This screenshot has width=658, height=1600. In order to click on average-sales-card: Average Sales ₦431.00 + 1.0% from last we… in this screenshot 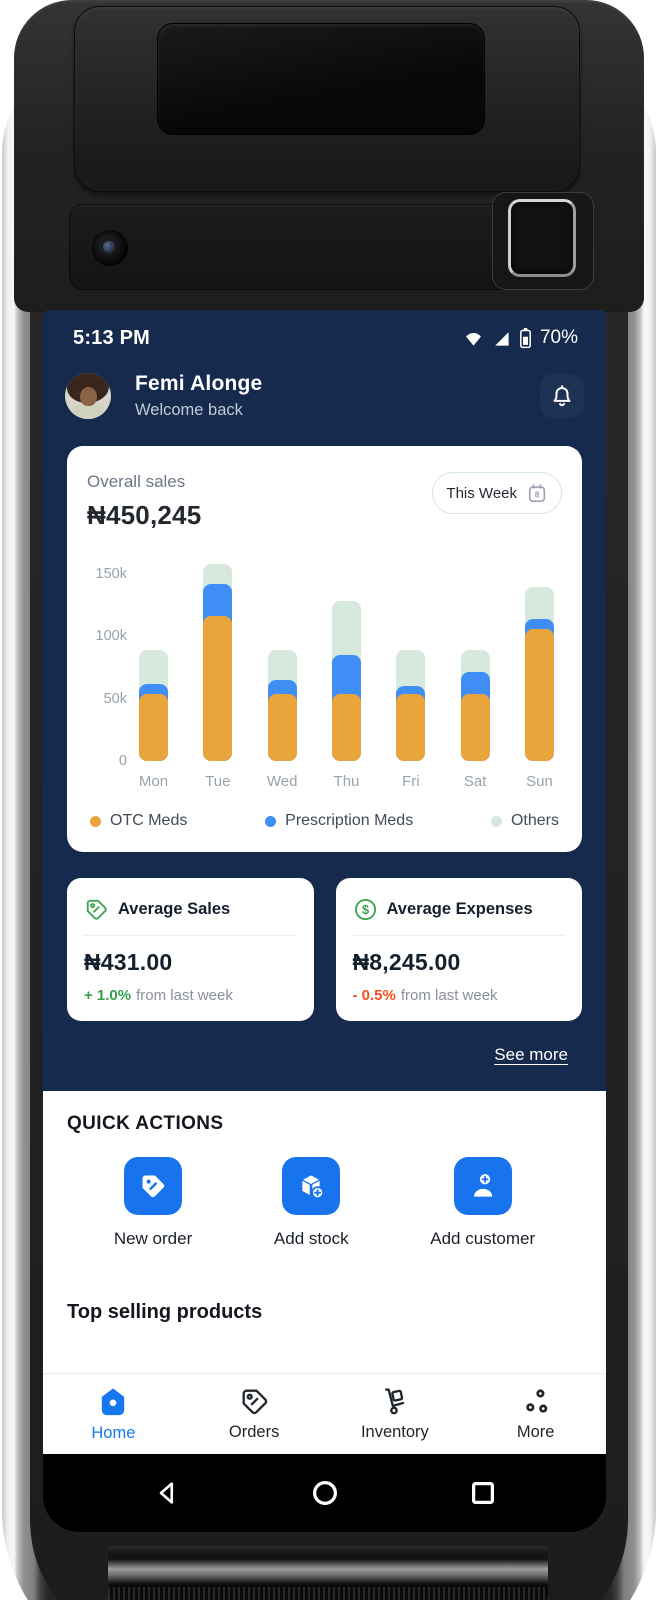, I will do `click(190, 949)`.